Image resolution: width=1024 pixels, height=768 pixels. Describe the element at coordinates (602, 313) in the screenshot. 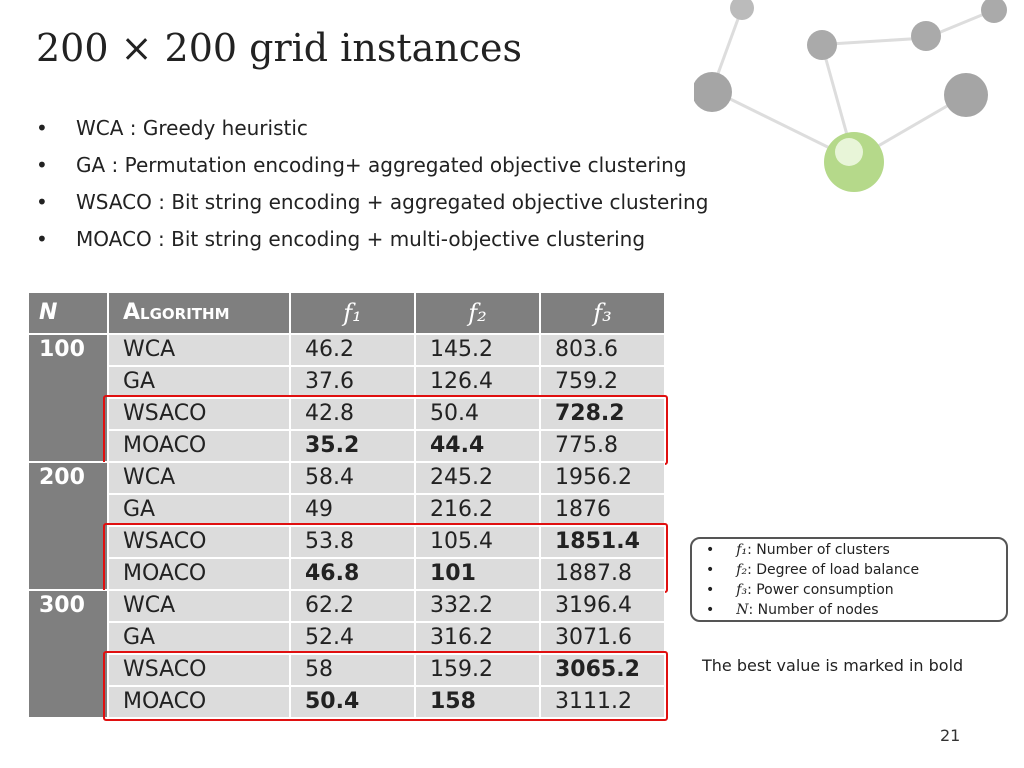

I see `header-cell: f₃` at that location.